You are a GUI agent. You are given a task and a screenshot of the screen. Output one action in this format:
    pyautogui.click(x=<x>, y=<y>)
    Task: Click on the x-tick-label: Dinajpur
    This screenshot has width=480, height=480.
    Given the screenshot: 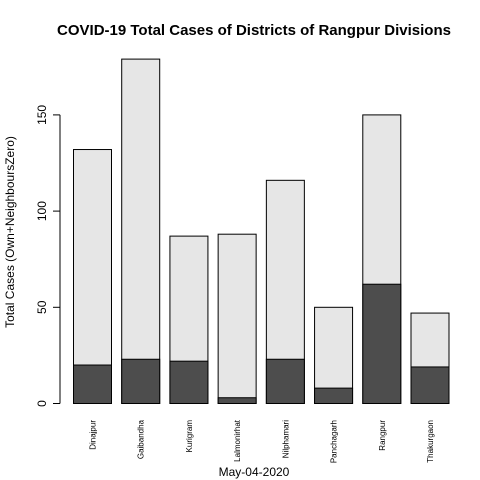 What is the action you would take?
    pyautogui.click(x=93, y=435)
    